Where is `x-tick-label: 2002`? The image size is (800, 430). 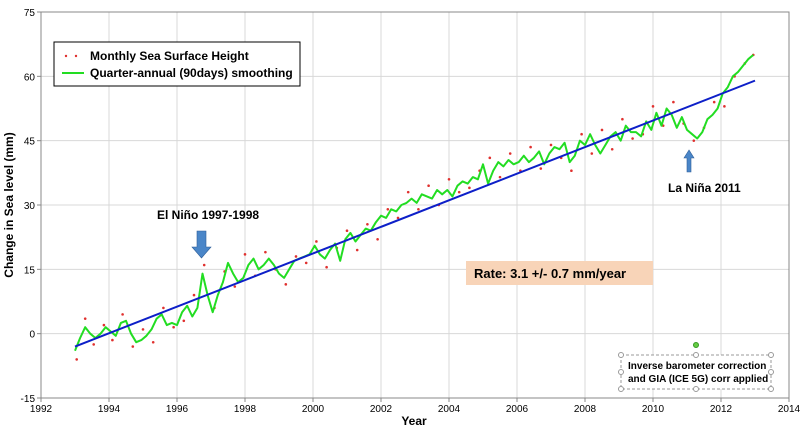
x-tick-label: 2002 is located at coordinates (381, 409).